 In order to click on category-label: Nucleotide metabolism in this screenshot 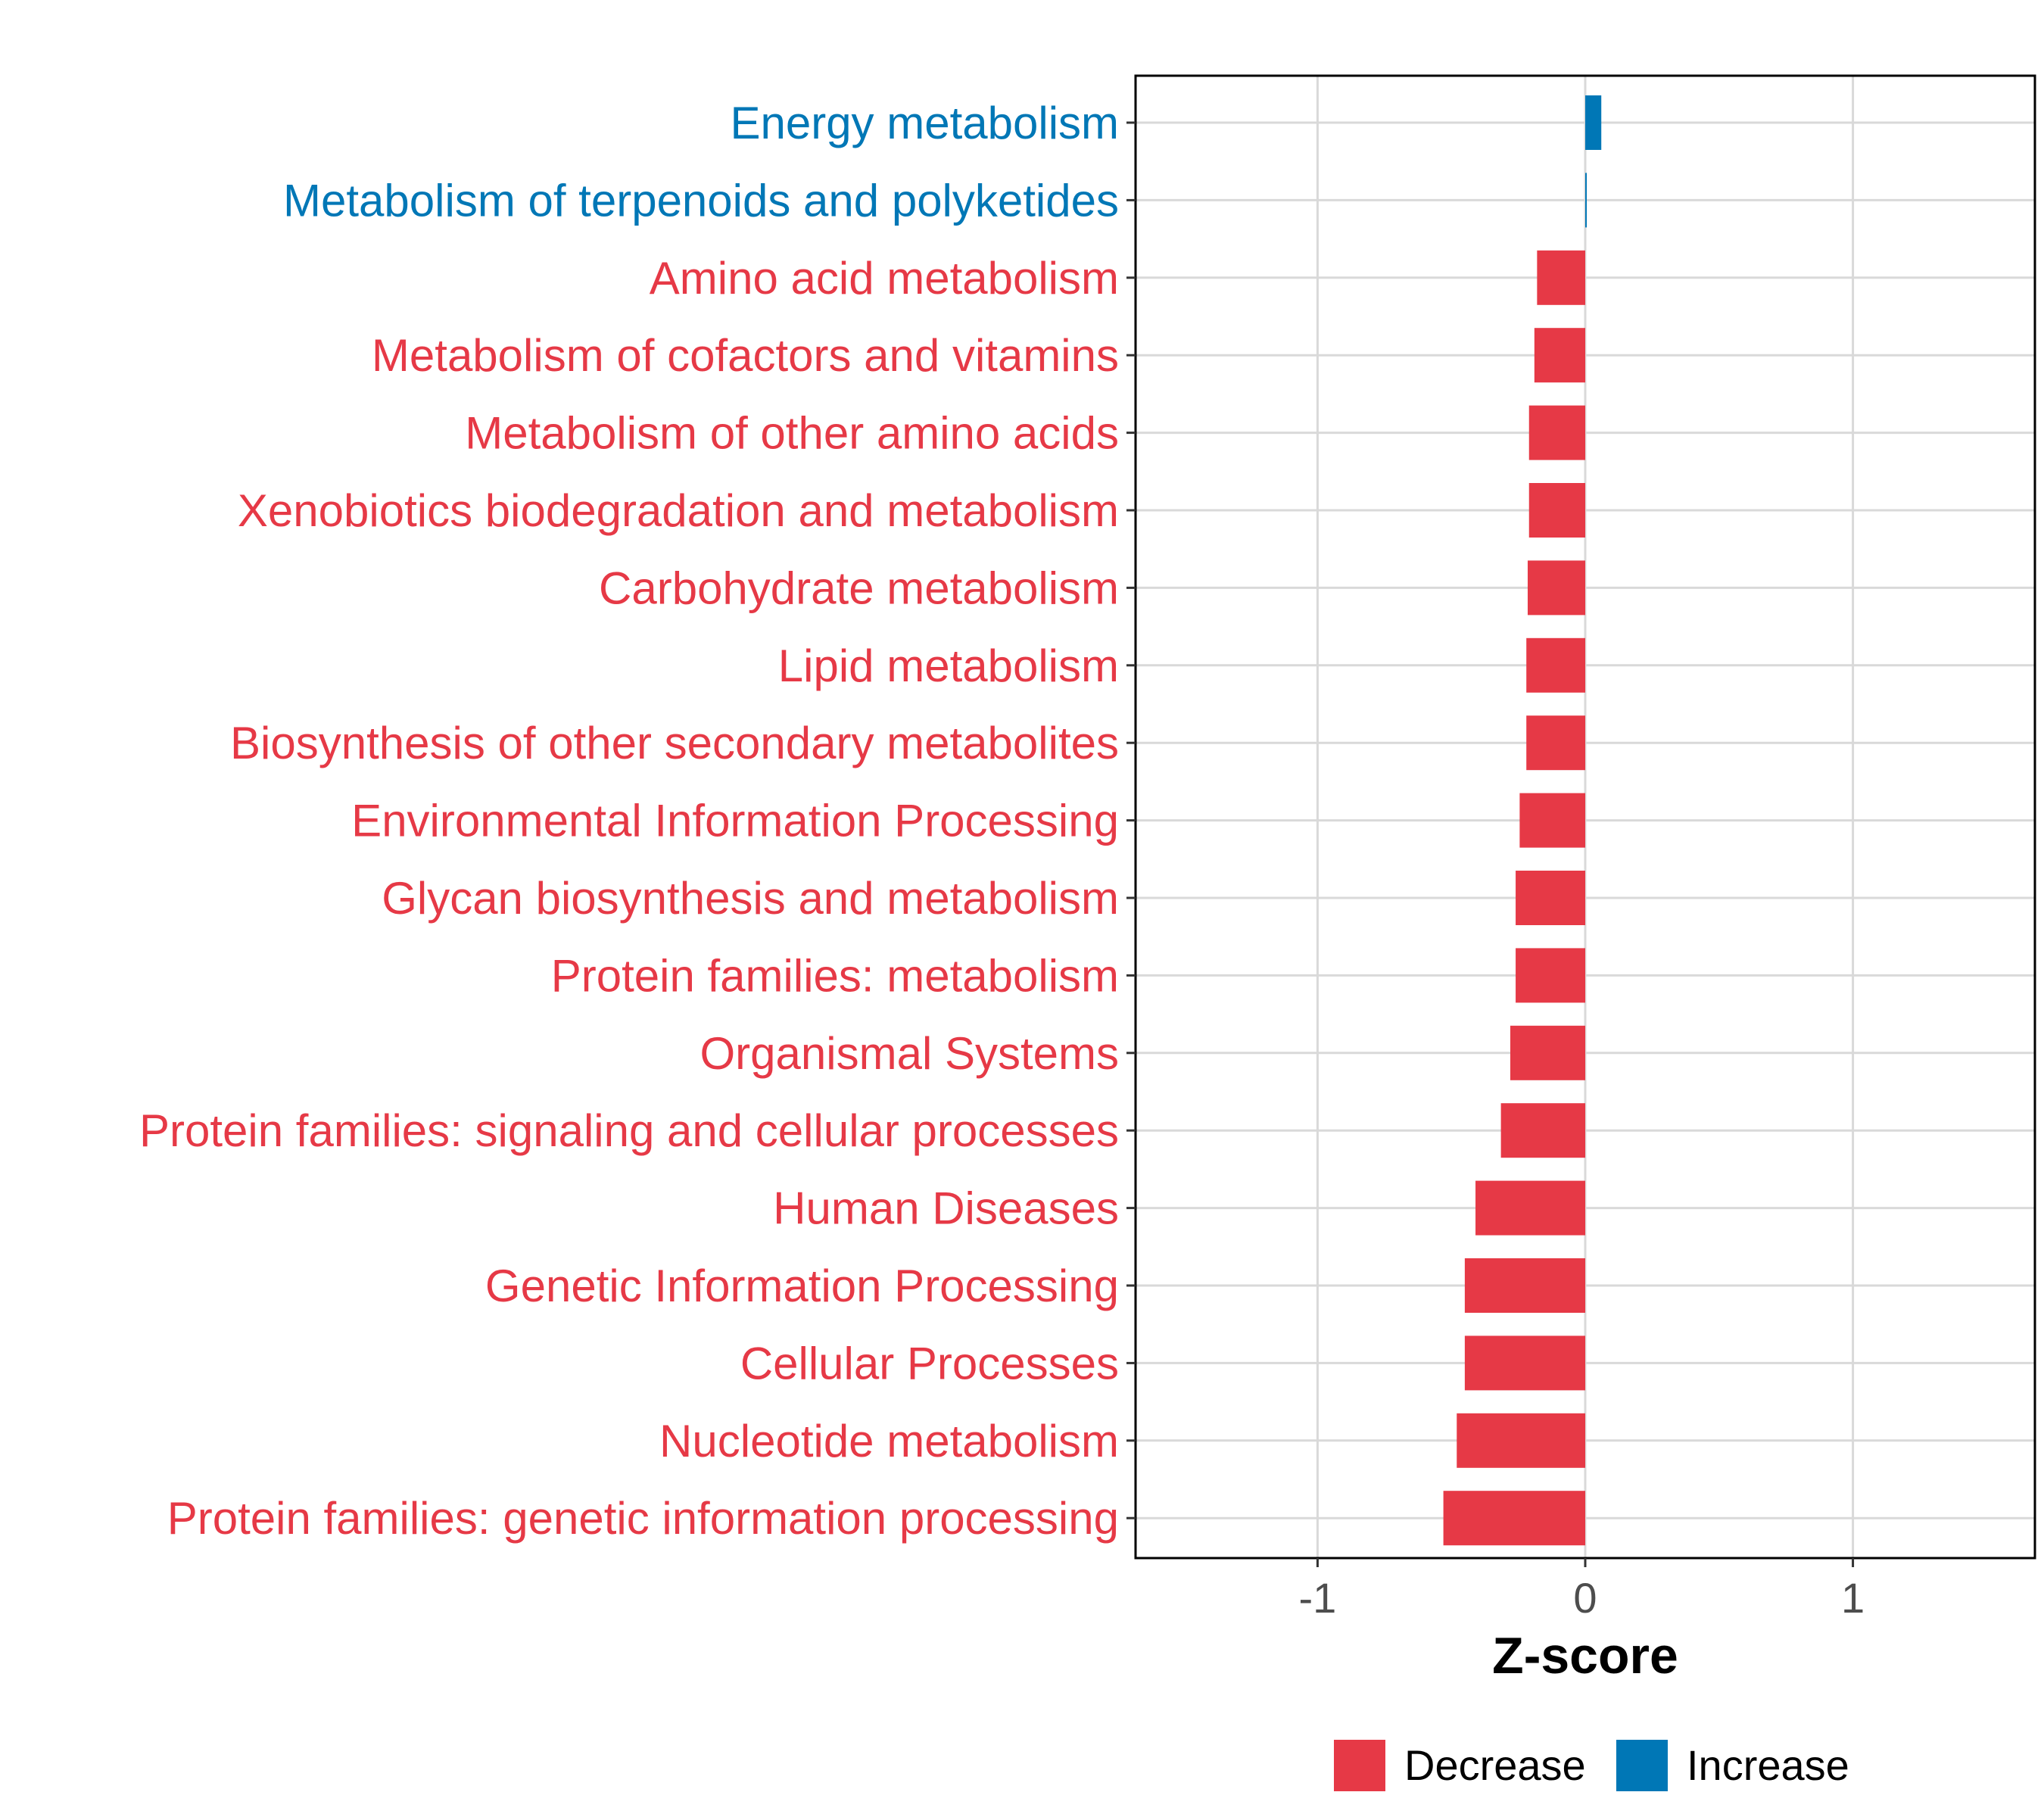, I will do `click(889, 1441)`.